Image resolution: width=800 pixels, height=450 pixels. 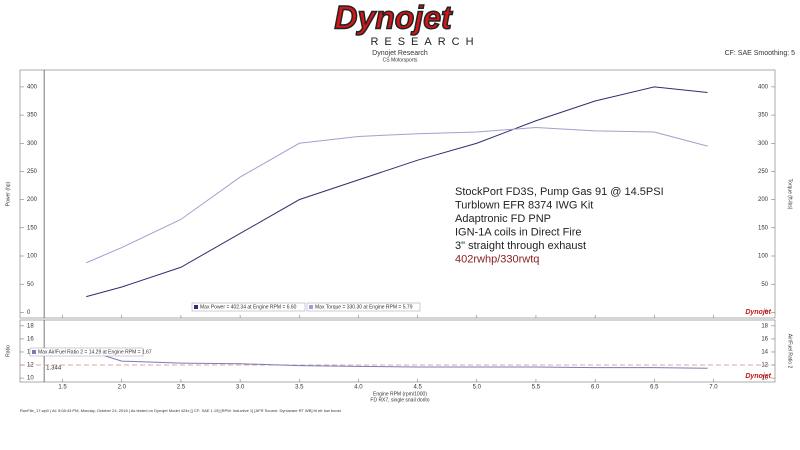 I want to click on y-axis-label: Ratio, so click(x=8, y=351).